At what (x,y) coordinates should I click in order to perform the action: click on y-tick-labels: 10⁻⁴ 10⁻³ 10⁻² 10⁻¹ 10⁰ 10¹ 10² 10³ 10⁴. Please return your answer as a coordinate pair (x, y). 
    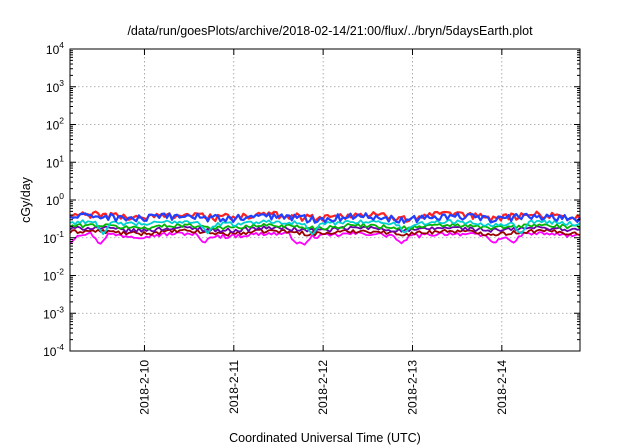
    Looking at the image, I should click on (53, 199).